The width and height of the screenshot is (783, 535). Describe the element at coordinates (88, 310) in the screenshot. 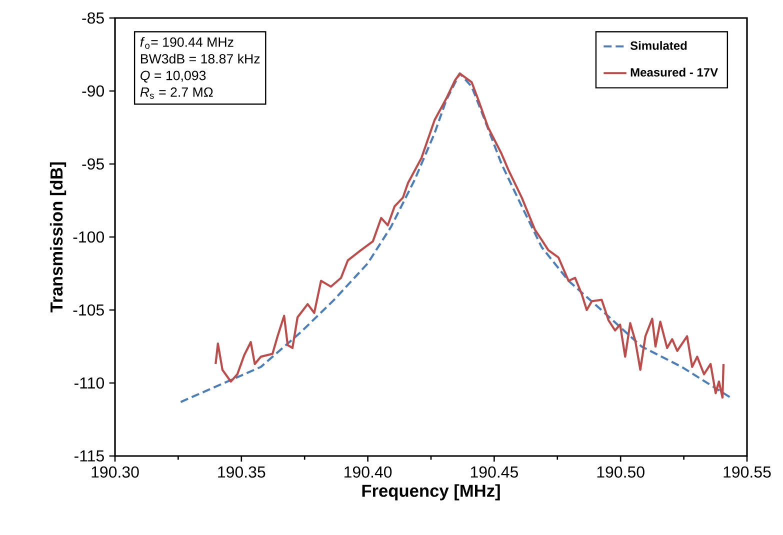

I see `y-tick-label: -105` at that location.